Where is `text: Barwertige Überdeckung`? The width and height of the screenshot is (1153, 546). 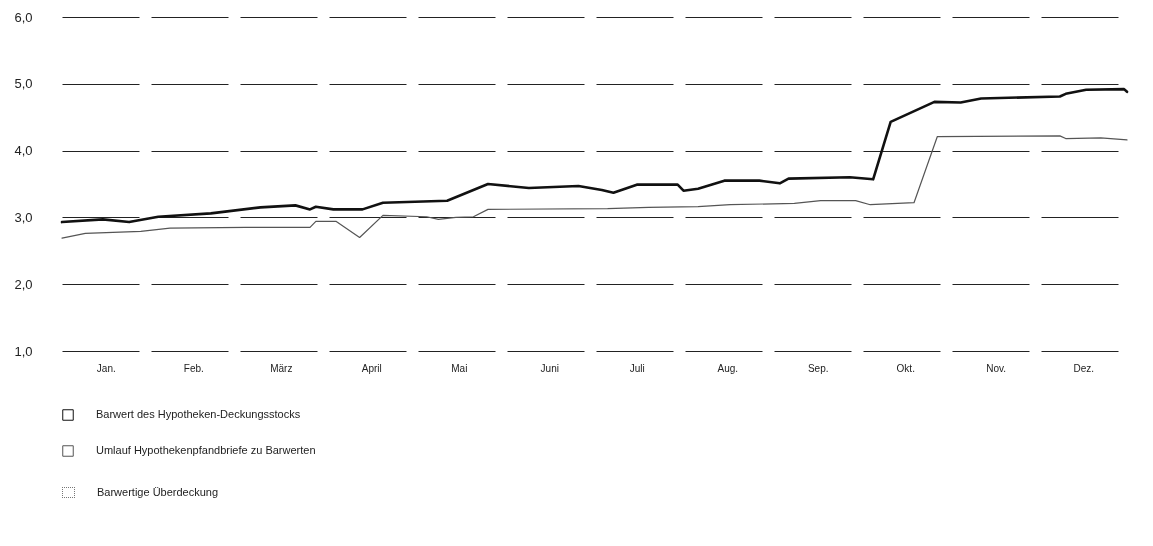 text: Barwertige Überdeckung is located at coordinates (158, 492).